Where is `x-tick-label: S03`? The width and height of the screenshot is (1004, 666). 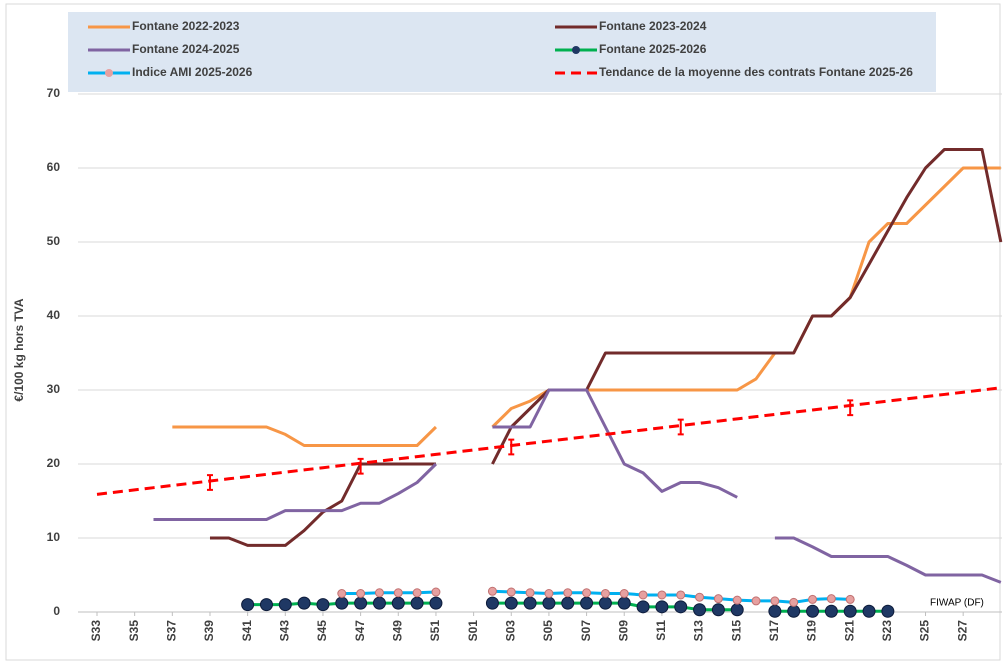
x-tick-label: S03 is located at coordinates (510, 631).